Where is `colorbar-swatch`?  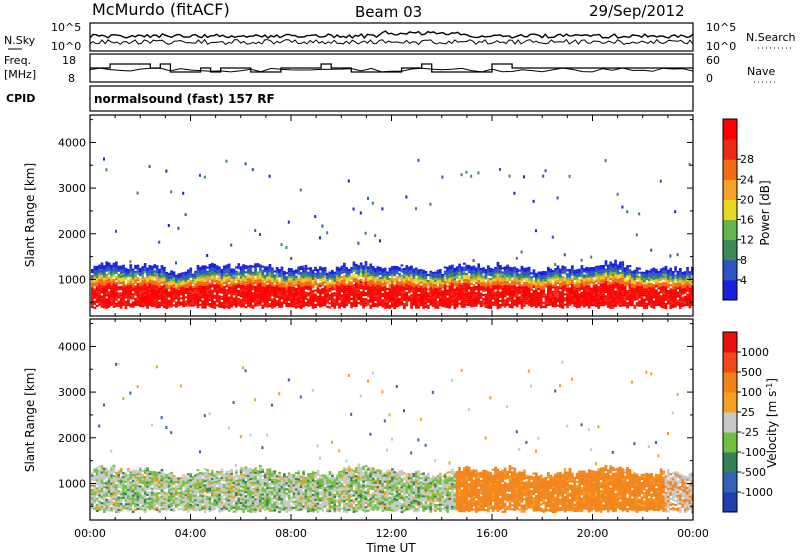 colorbar-swatch is located at coordinates (730, 129).